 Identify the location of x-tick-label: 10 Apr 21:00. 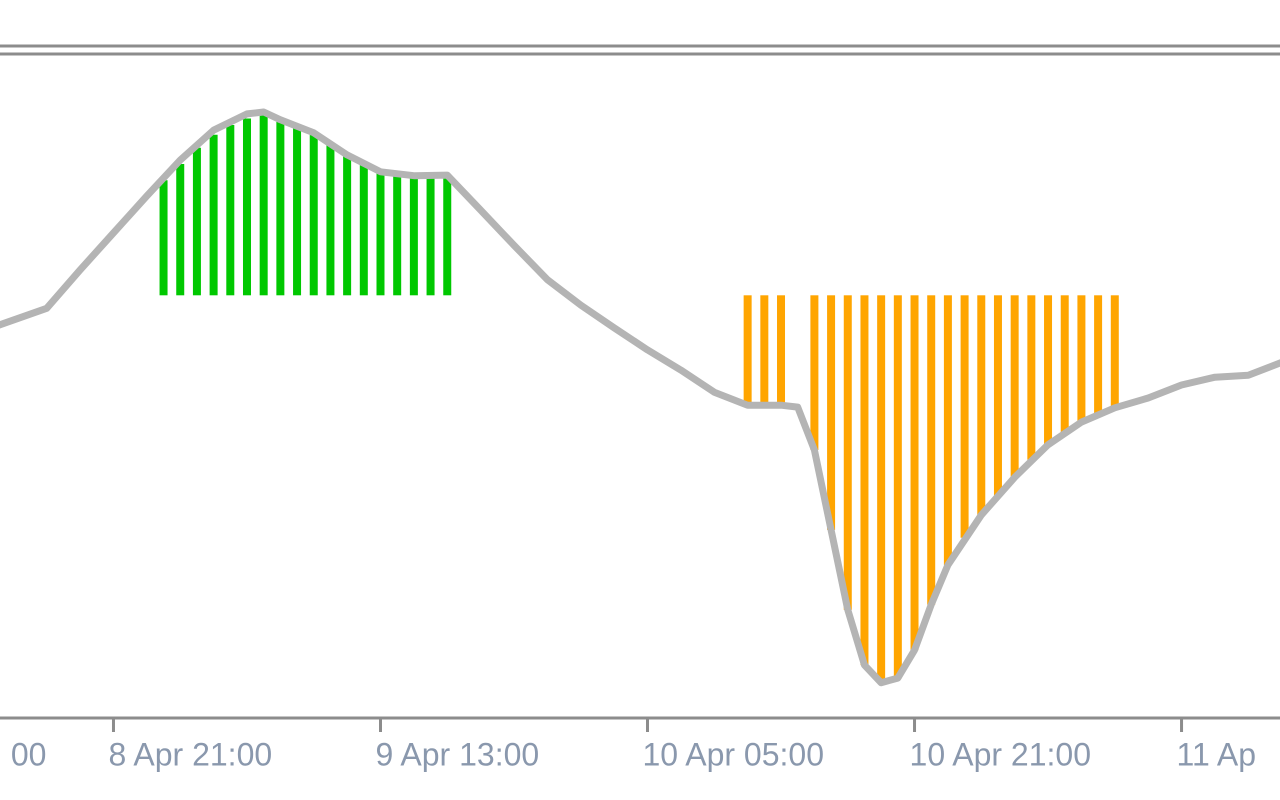
(1000, 754).